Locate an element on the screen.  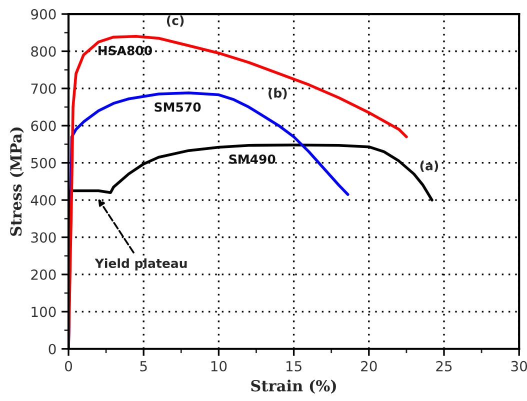
series-label: SM570 is located at coordinates (177, 107).